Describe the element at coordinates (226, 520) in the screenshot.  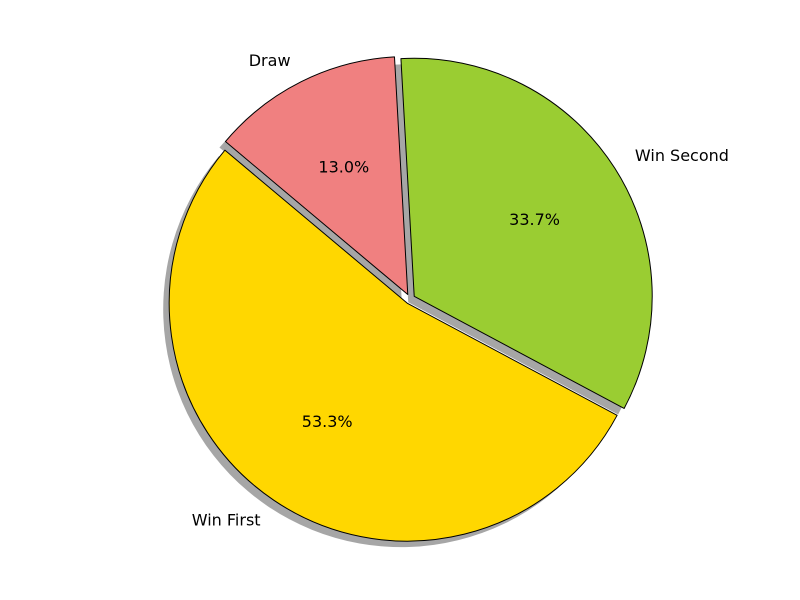
I see `category-label-win-first: Win First` at that location.